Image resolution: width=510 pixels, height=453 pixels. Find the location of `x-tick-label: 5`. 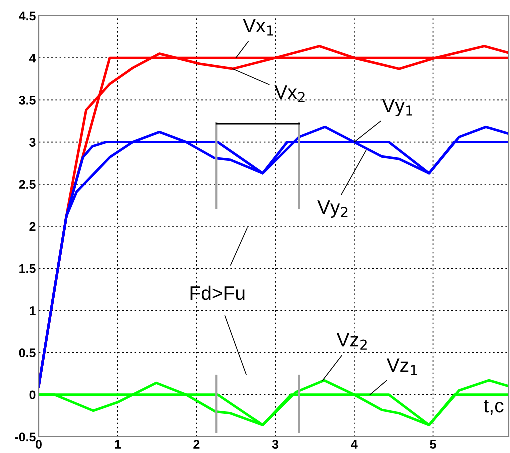

x-tick-label: 5 is located at coordinates (433, 444).